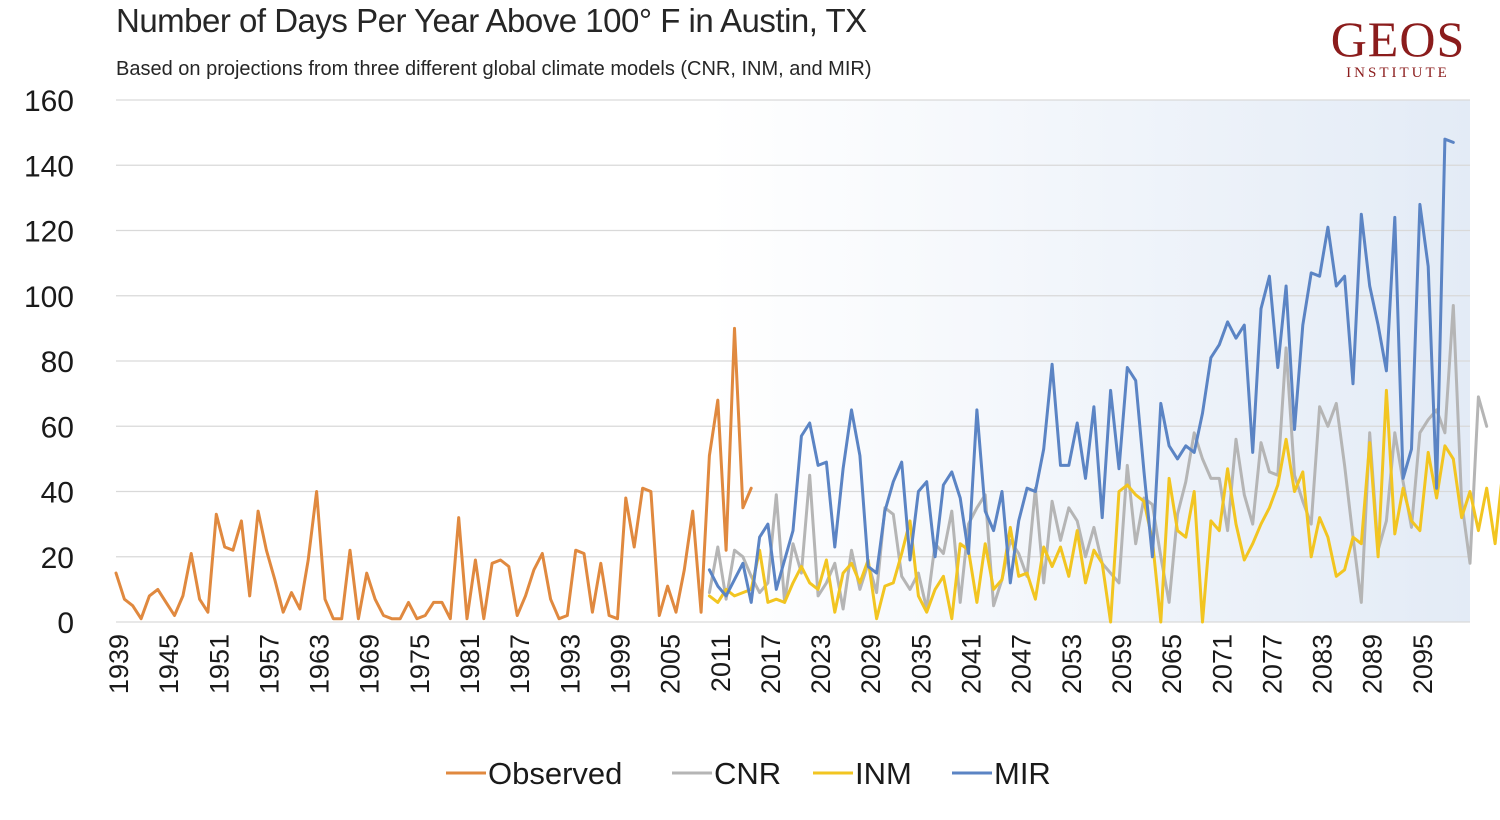  What do you see at coordinates (1072, 664) in the screenshot?
I see `x-tick-label: 2053` at bounding box center [1072, 664].